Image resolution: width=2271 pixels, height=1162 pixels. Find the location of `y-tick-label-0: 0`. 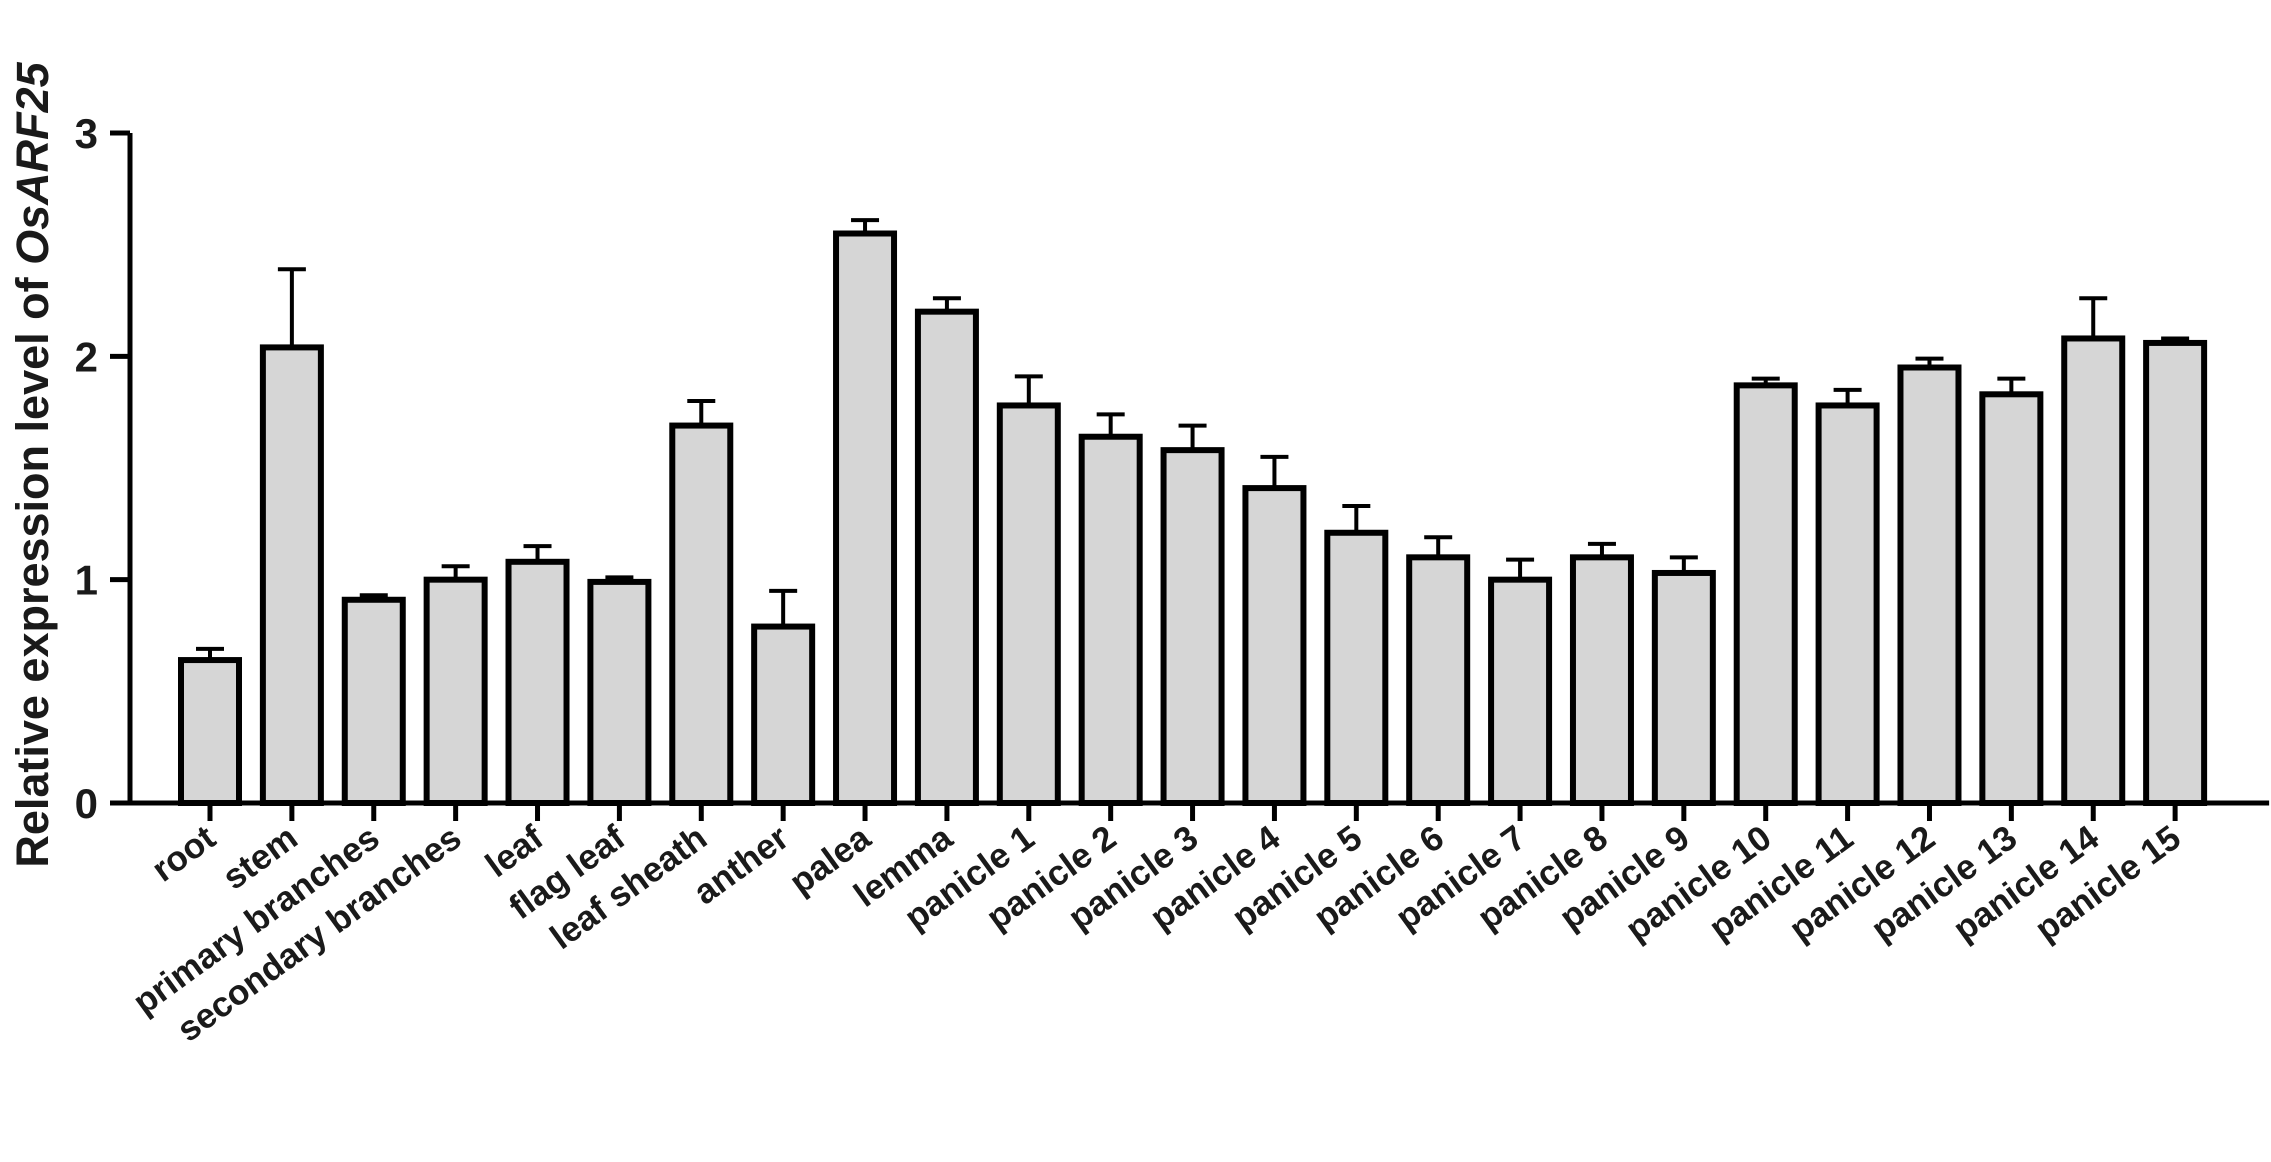

y-tick-label-0: 0 is located at coordinates (86, 803).